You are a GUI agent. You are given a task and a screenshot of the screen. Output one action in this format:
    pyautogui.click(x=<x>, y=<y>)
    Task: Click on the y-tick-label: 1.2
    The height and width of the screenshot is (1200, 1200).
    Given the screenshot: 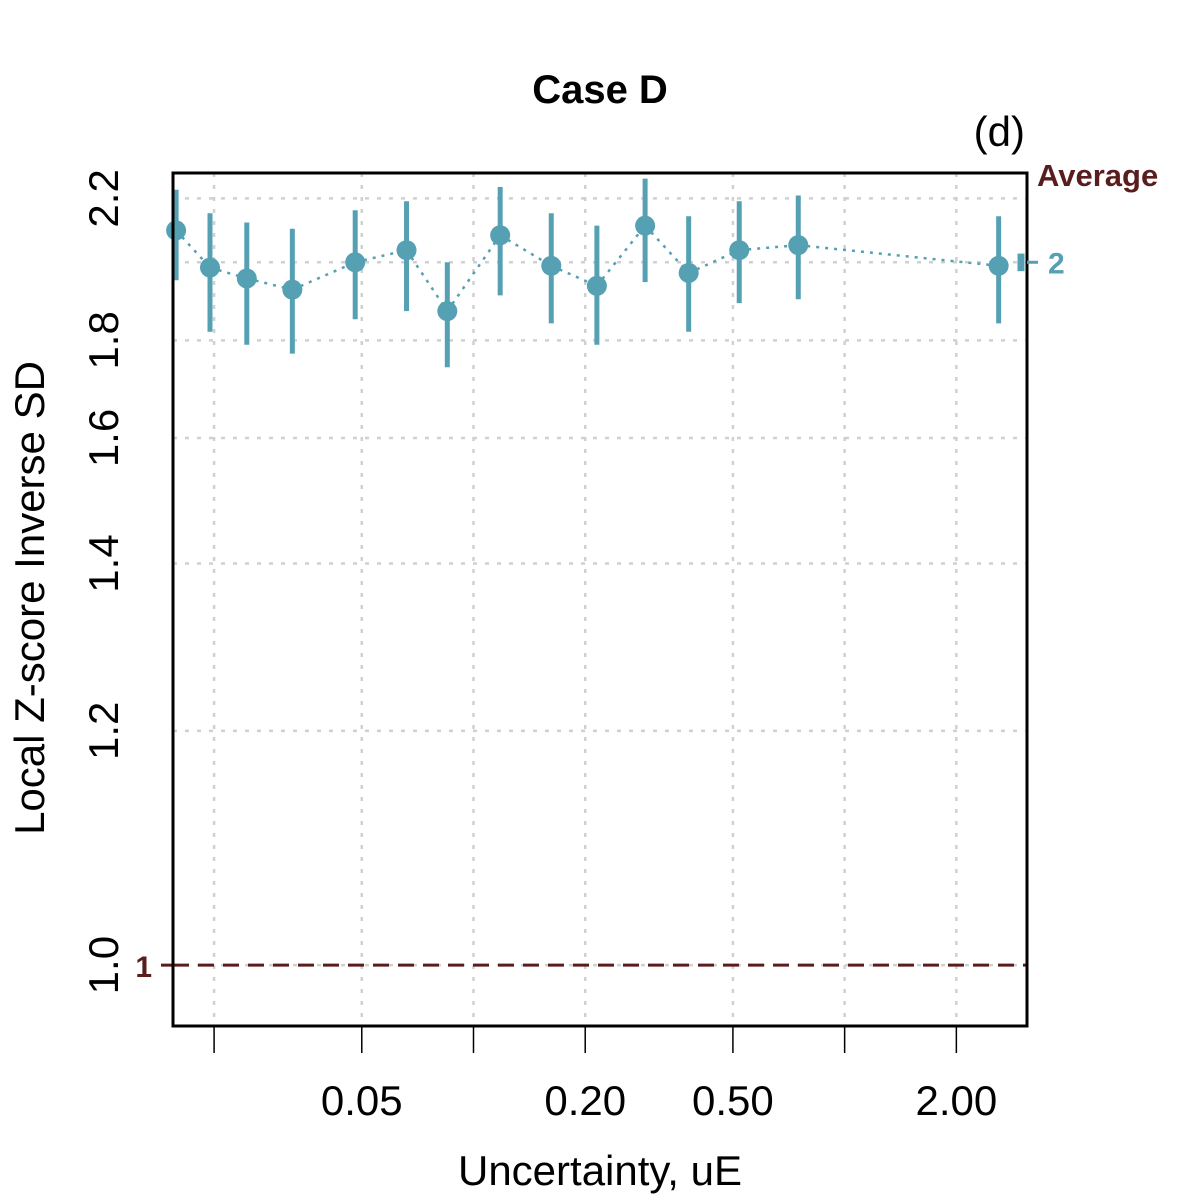 What is the action you would take?
    pyautogui.click(x=103, y=731)
    